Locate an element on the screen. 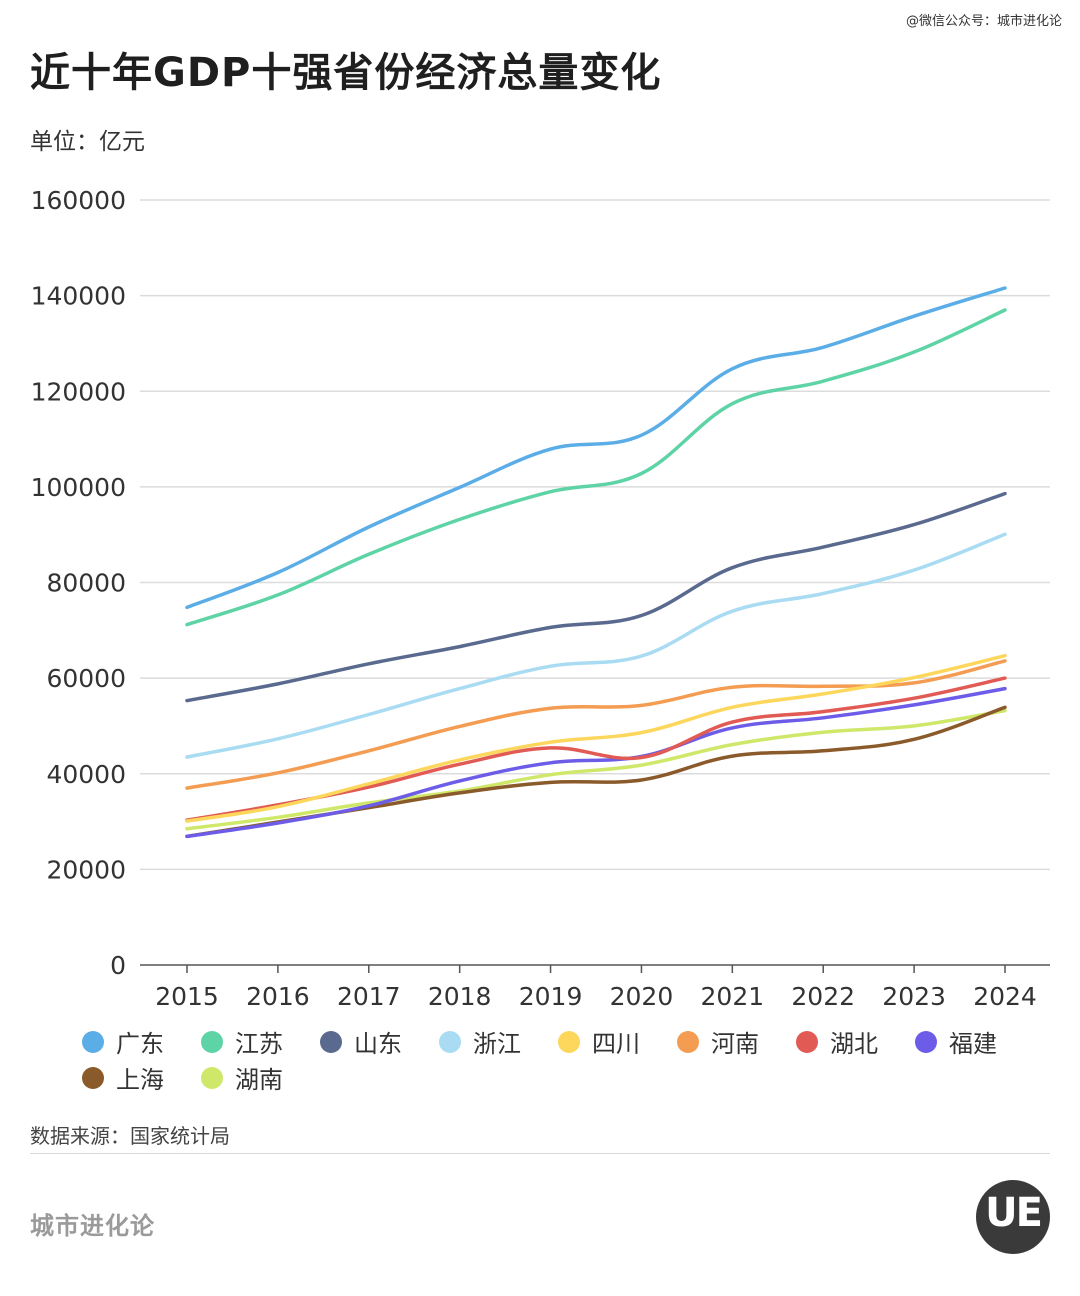  y-tick-label: 160000 is located at coordinates (78, 200).